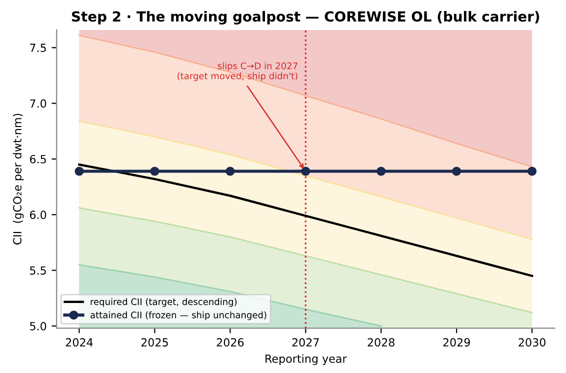 The height and width of the screenshot is (373, 566). What do you see at coordinates (381, 342) in the screenshot?
I see `x-tick-label: 2028` at bounding box center [381, 342].